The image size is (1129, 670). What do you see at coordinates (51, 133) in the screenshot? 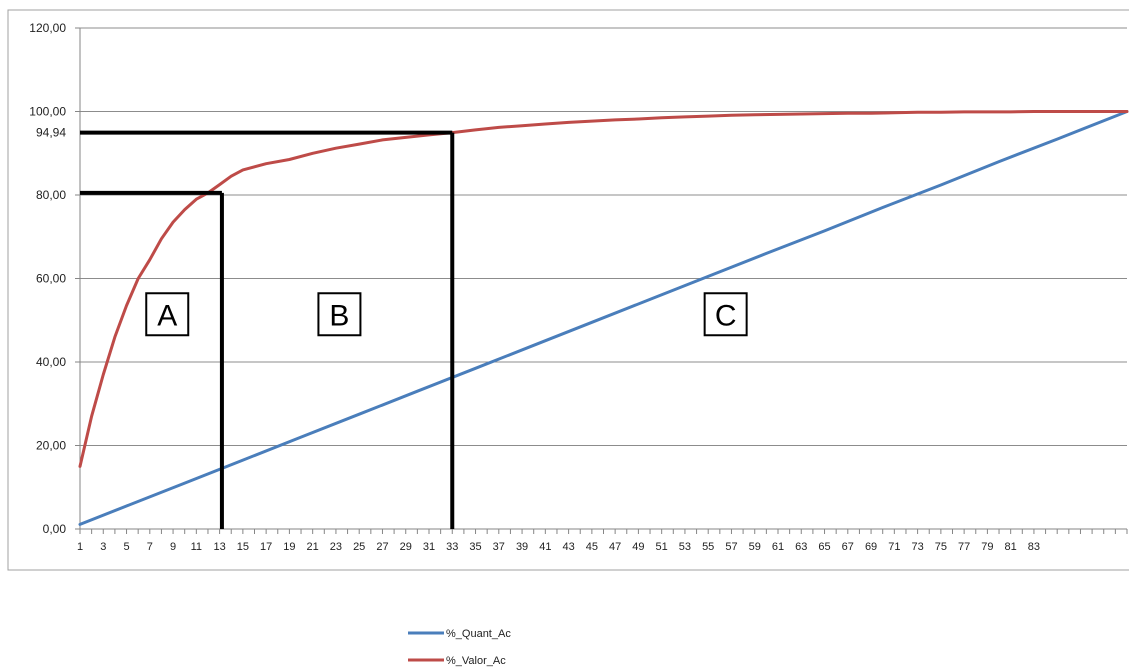
I see `y-marker-label: 94,94` at bounding box center [51, 133].